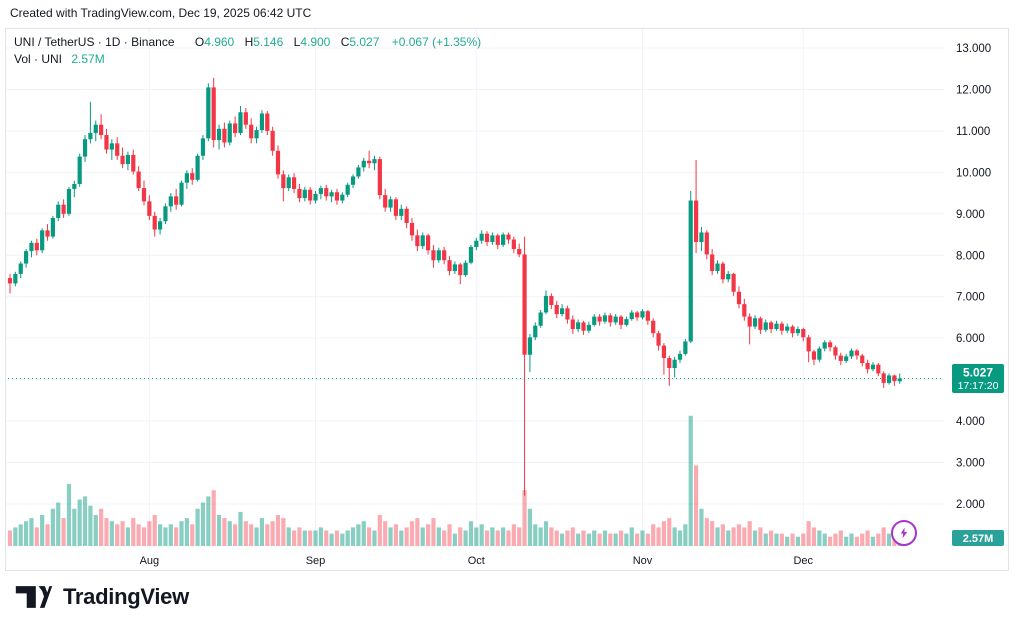  Describe the element at coordinates (978, 372) in the screenshot. I see `badge-price-text: 5.027` at that location.